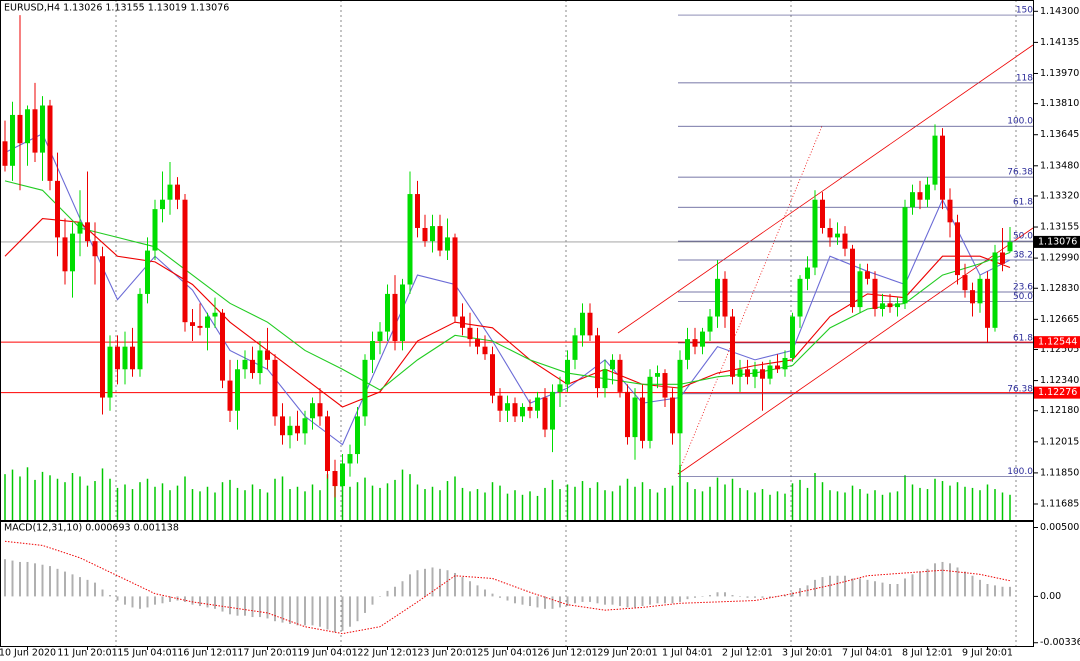 This screenshot has width=1080, height=661. Describe the element at coordinates (1050, 596) in the screenshot. I see `macd-tick-label: 0.00` at that location.